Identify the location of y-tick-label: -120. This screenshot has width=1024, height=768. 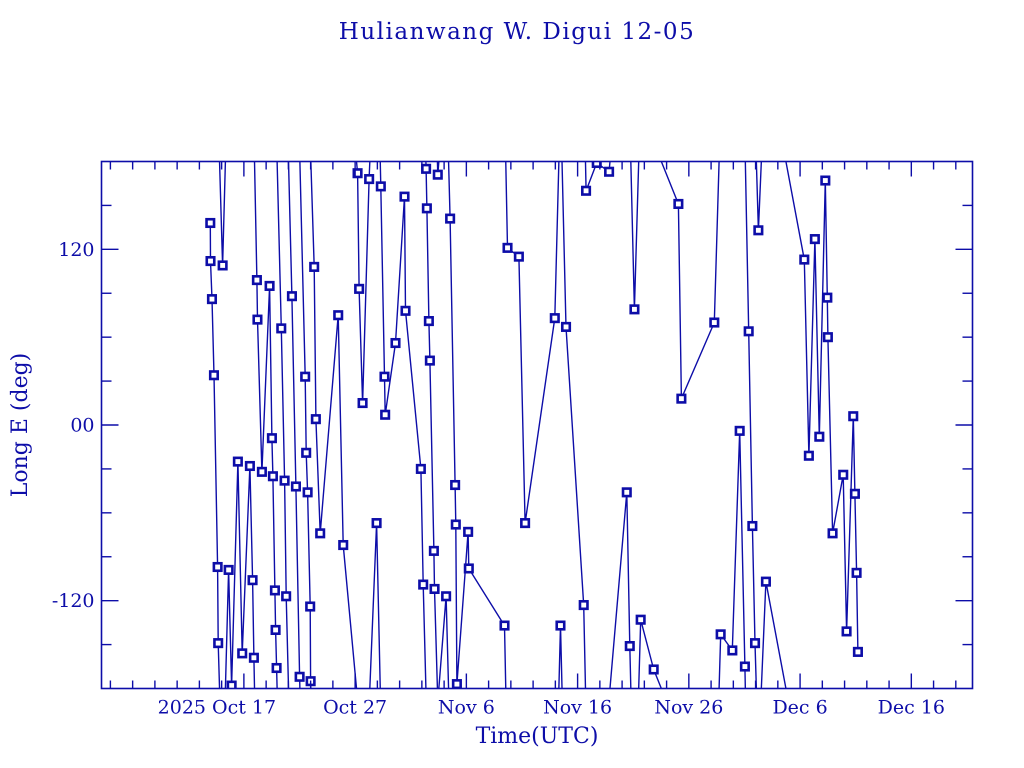
(73, 601).